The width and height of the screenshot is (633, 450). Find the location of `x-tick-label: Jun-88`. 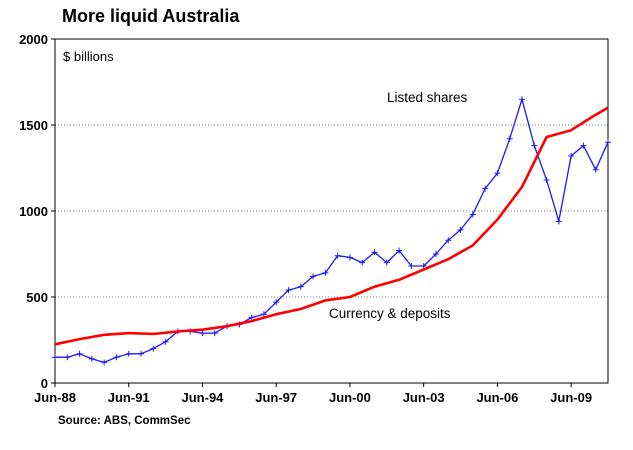

x-tick-label: Jun-88 is located at coordinates (55, 397).